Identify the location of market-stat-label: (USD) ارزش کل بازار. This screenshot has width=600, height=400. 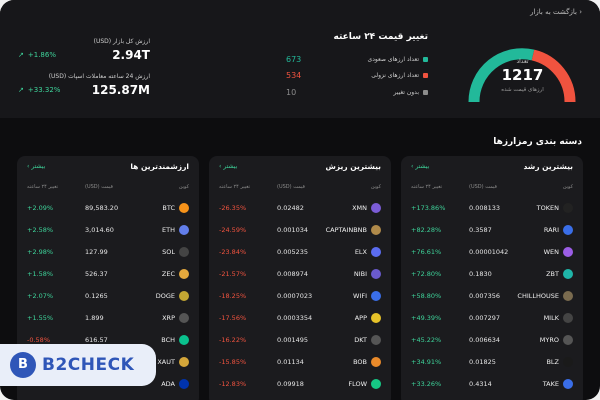
(121, 41).